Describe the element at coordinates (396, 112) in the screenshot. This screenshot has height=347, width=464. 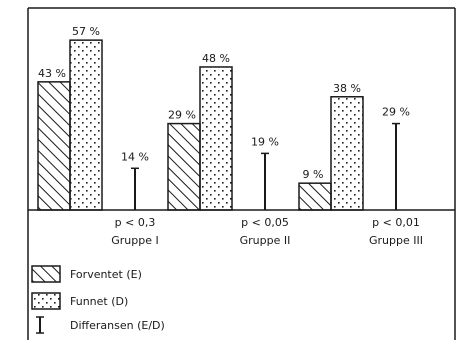
I see `label-difference-group-3: 29 %` at that location.